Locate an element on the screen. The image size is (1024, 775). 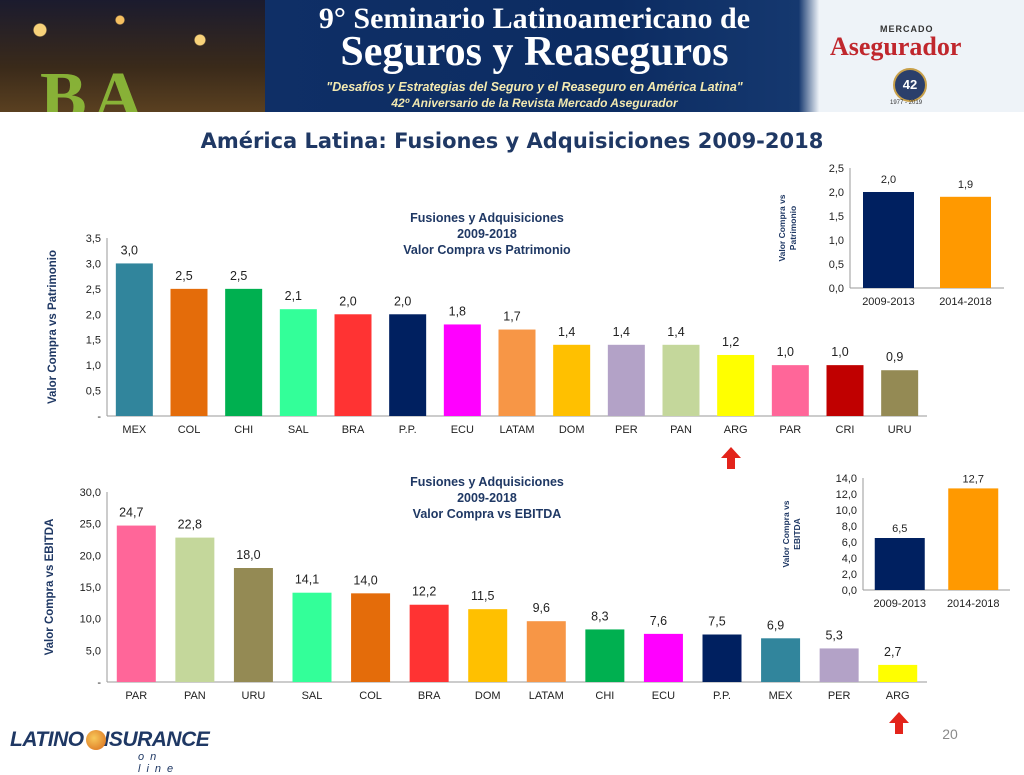
bar-latam is located at coordinates (517, 372).